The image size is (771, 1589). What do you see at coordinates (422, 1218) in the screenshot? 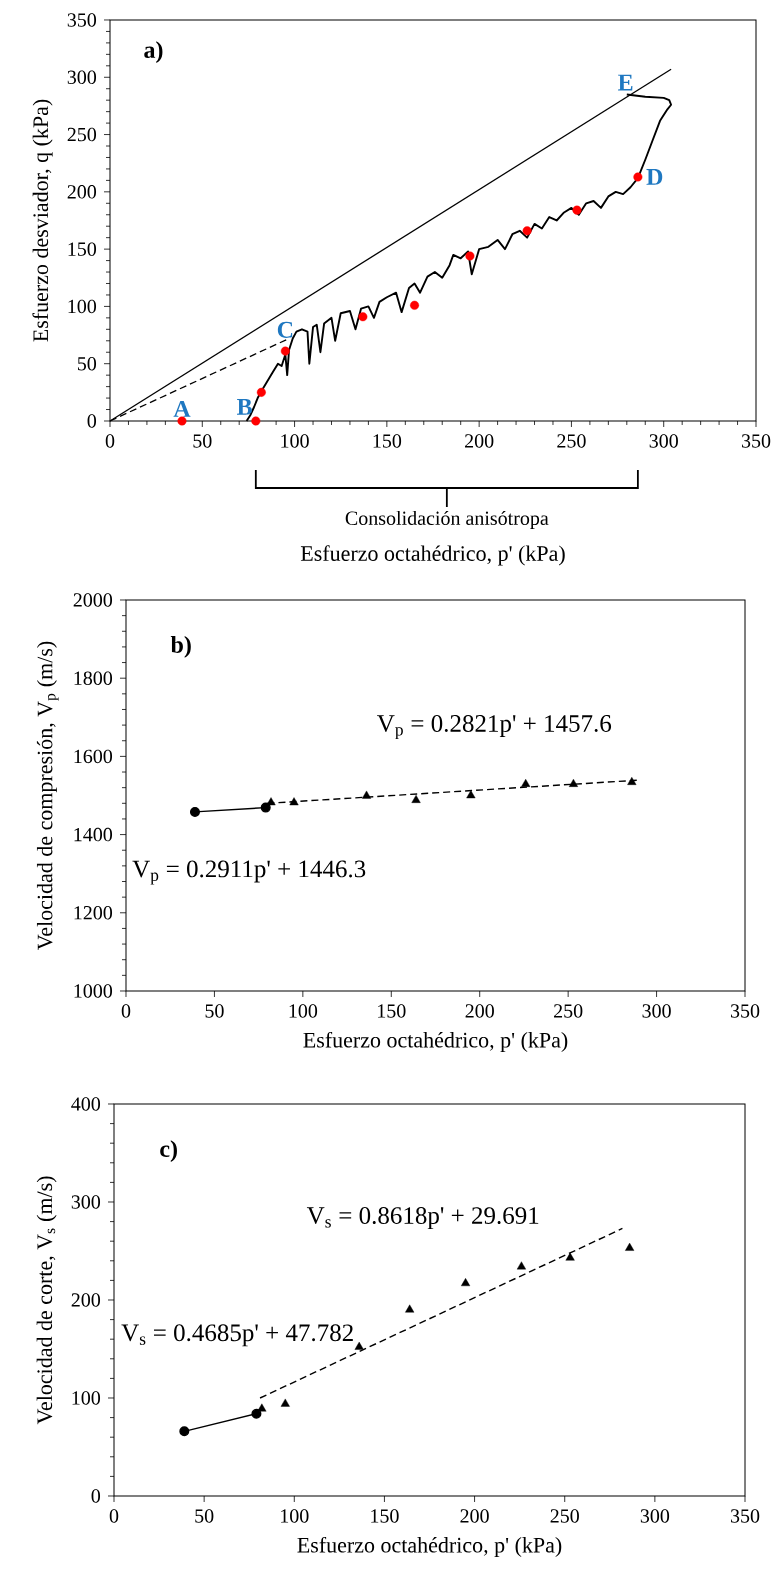
I see `annotation: V$_{s}$ = 0.8618p' + 29.691` at bounding box center [422, 1218].